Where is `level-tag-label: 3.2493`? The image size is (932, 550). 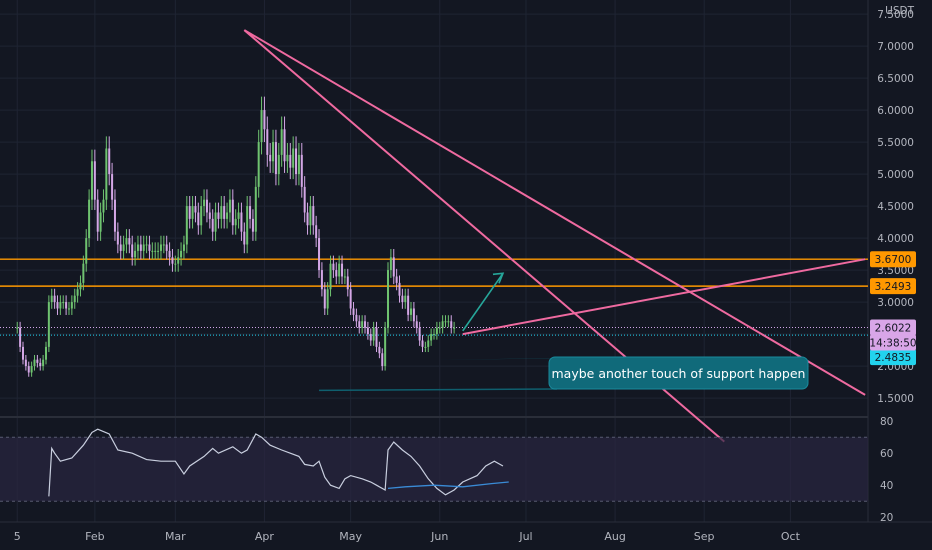
level-tag-label: 3.2493 is located at coordinates (893, 287).